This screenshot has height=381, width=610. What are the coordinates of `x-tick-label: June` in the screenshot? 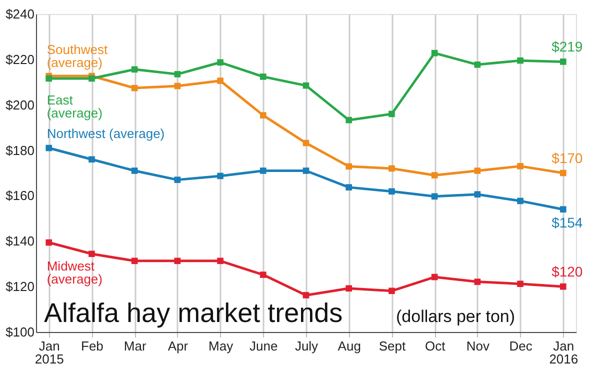 It's located at (264, 346).